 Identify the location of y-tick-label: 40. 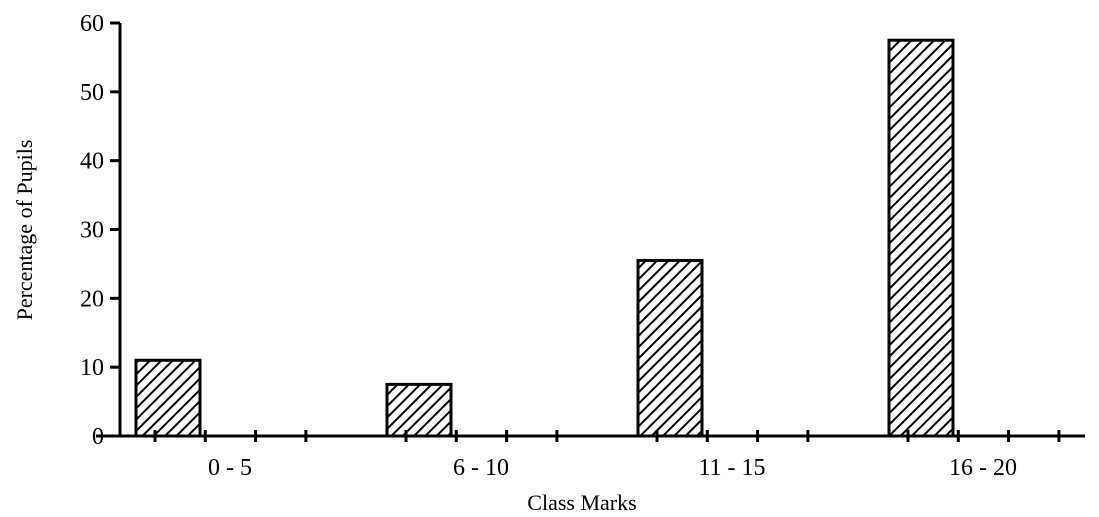
(92, 162).